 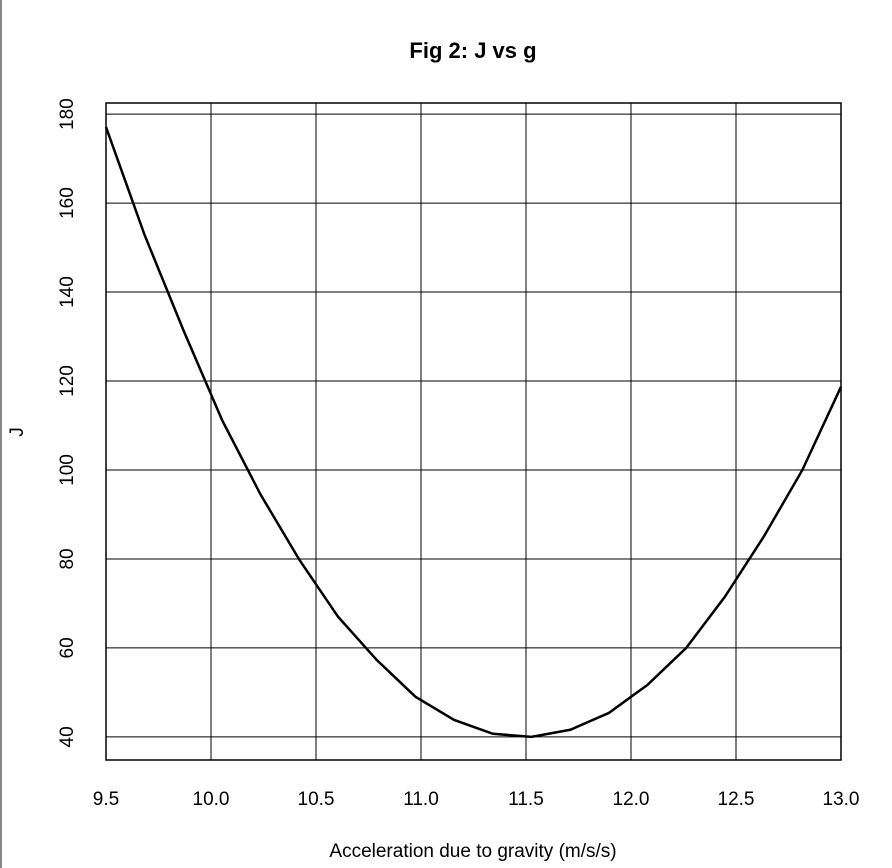 I want to click on x-tick-label: 13.0, so click(x=841, y=799).